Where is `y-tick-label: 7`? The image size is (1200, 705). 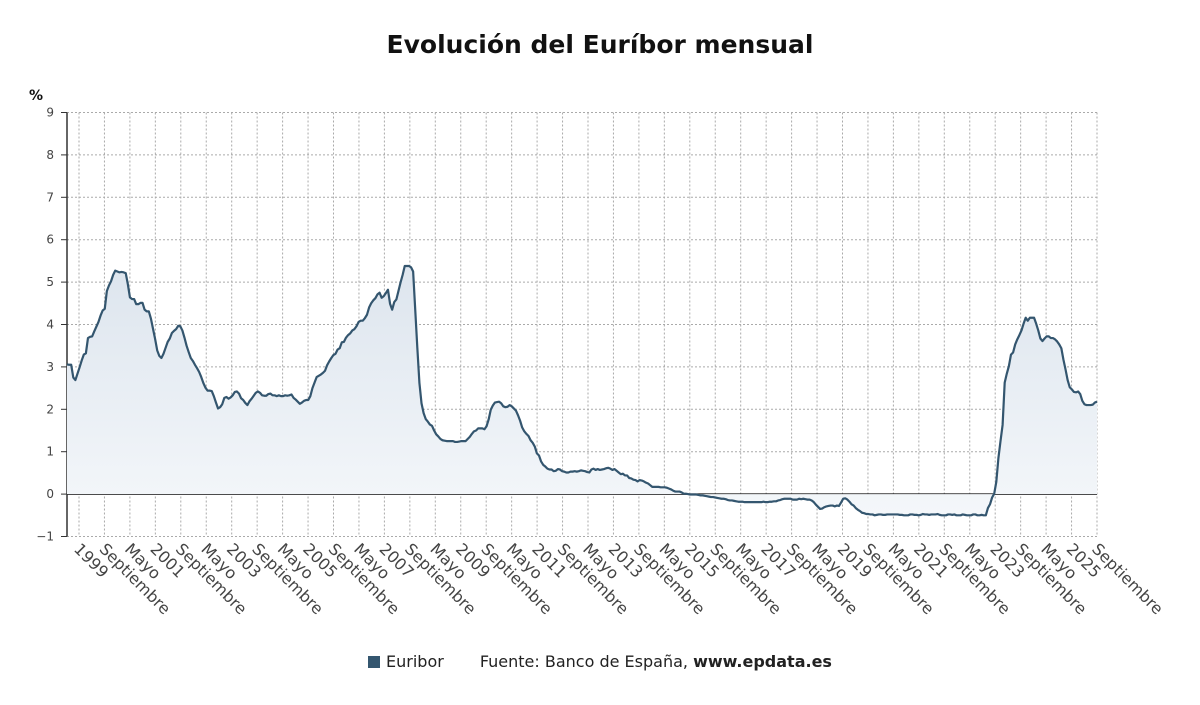 y-tick-label: 7 is located at coordinates (50, 197).